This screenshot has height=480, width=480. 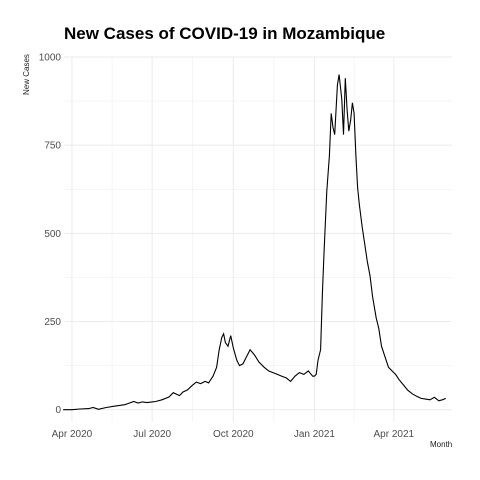 I want to click on y-ticks: 0 250 500 750 1000, so click(x=50, y=235).